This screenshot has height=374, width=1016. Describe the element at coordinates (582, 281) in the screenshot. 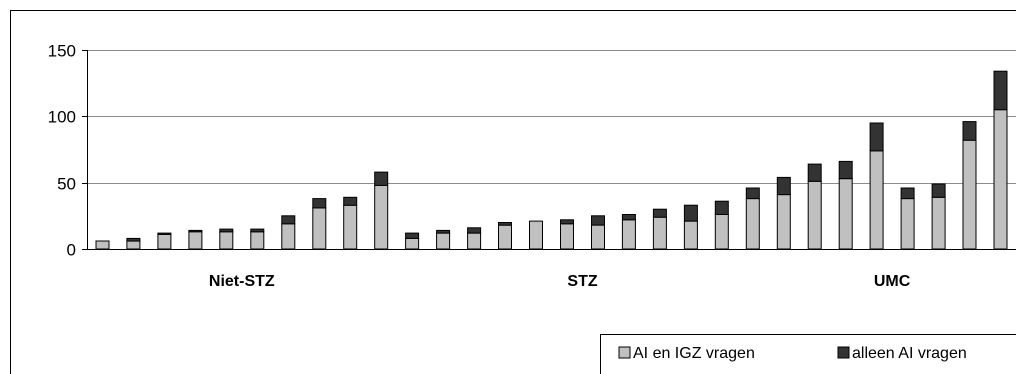

I see `group-label: STZ` at that location.